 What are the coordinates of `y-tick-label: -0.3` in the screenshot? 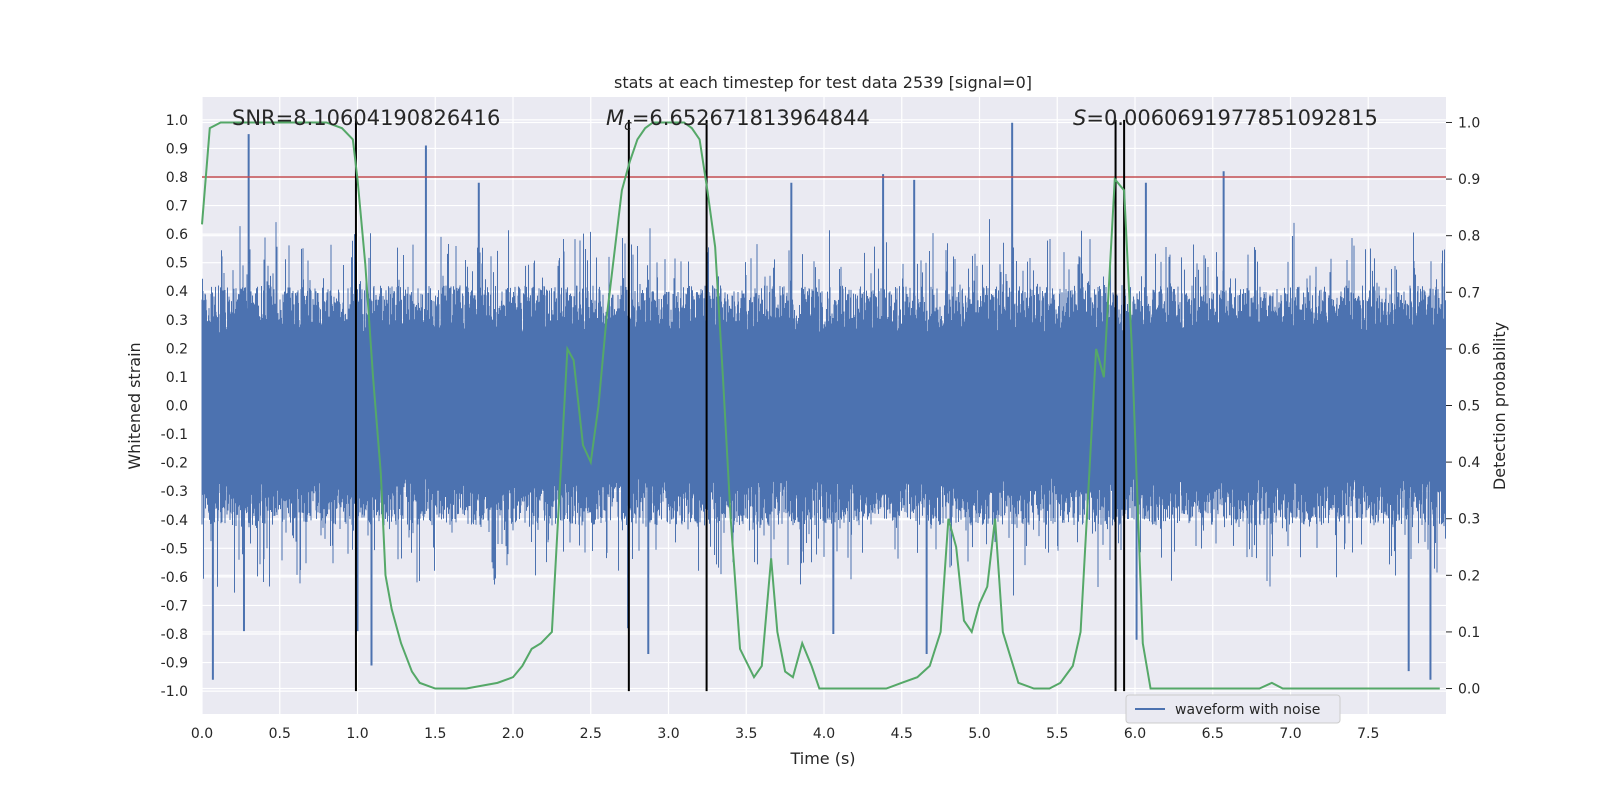 It's located at (174, 492).